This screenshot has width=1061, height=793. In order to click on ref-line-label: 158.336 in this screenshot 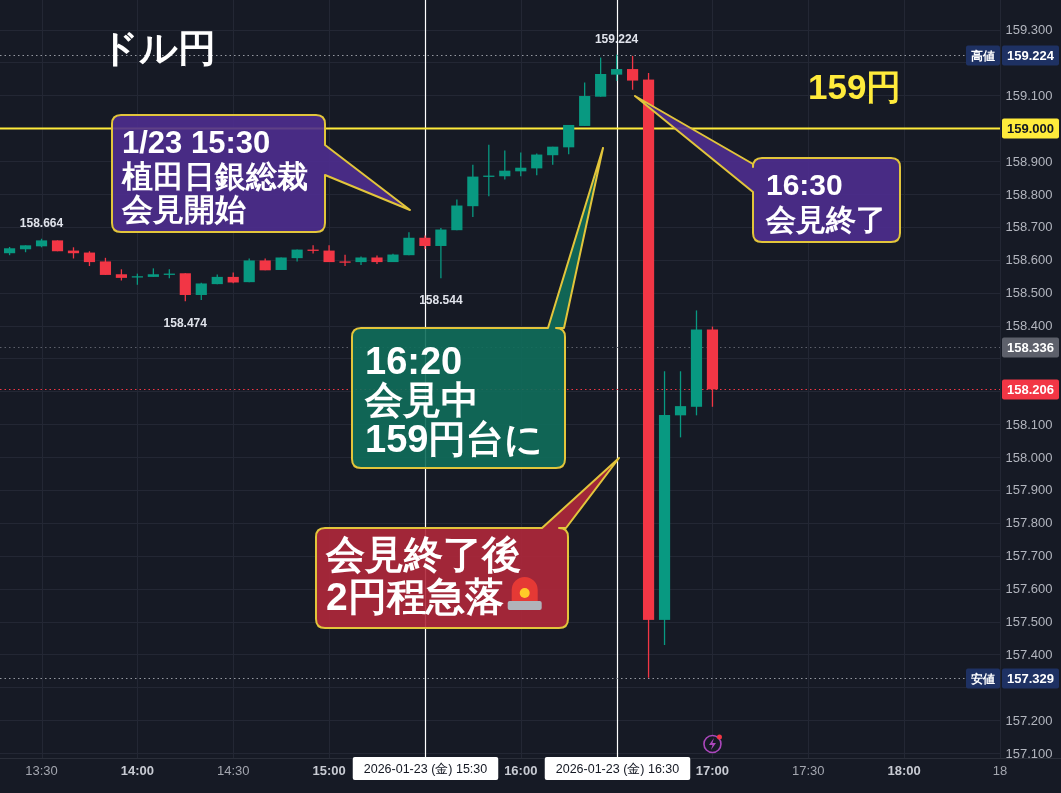, I will do `click(1030, 347)`.